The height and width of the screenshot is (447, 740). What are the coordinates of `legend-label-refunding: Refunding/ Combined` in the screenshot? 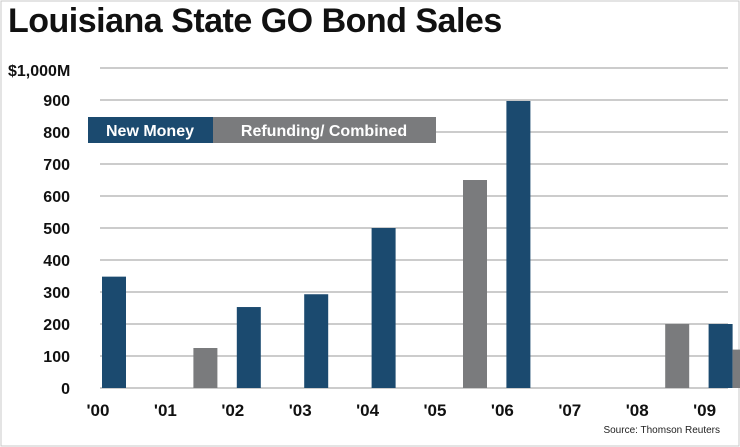 It's located at (324, 131).